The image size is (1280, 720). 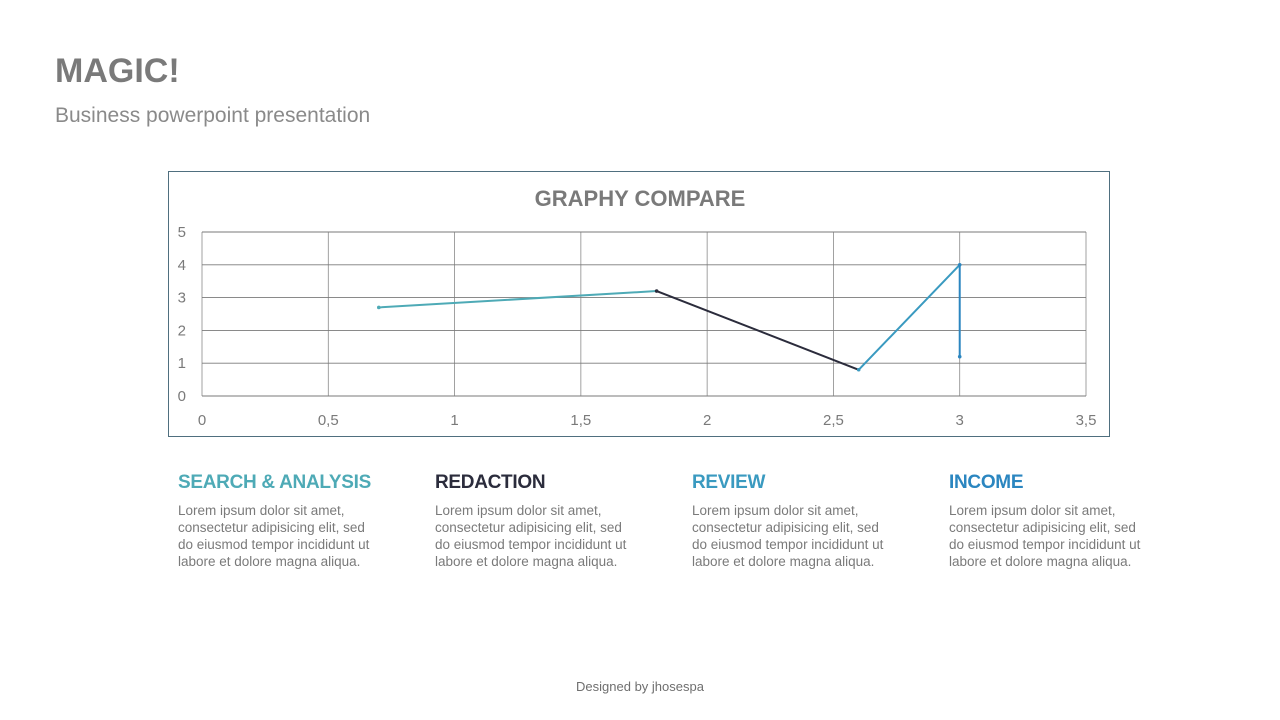 What do you see at coordinates (1086, 420) in the screenshot?
I see `x-tick-label: 3,5` at bounding box center [1086, 420].